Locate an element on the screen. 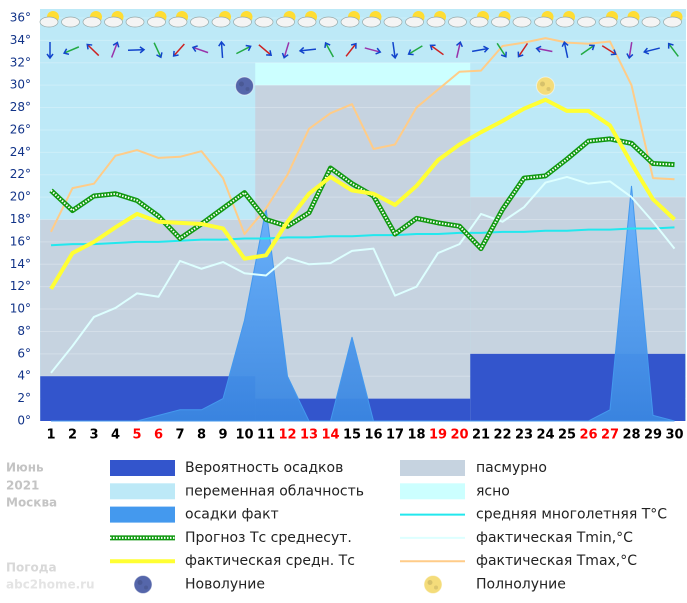 The image size is (687, 603). legend-label: осадки факт is located at coordinates (232, 515).